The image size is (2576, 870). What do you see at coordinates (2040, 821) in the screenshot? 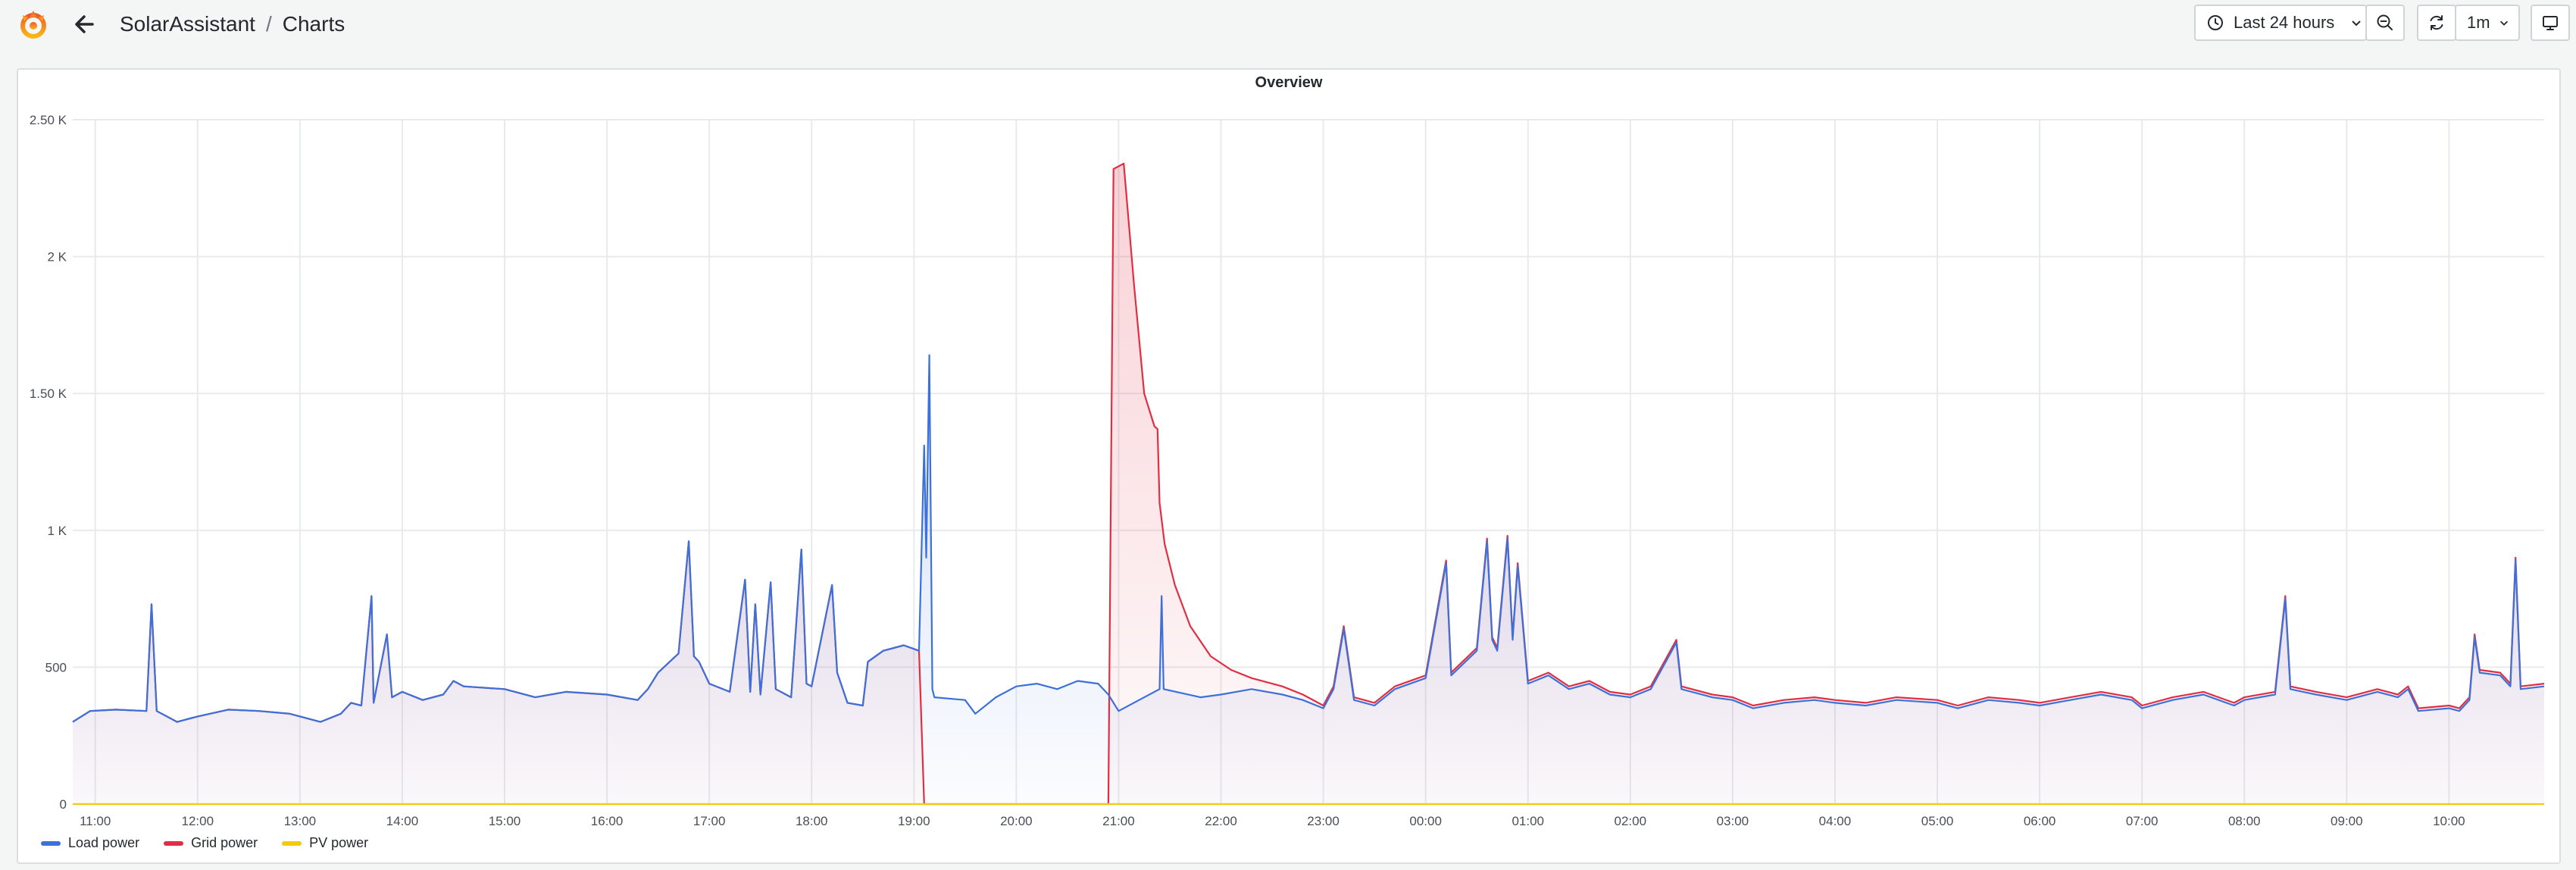
I see `x-tick-label: 06:00` at bounding box center [2040, 821].